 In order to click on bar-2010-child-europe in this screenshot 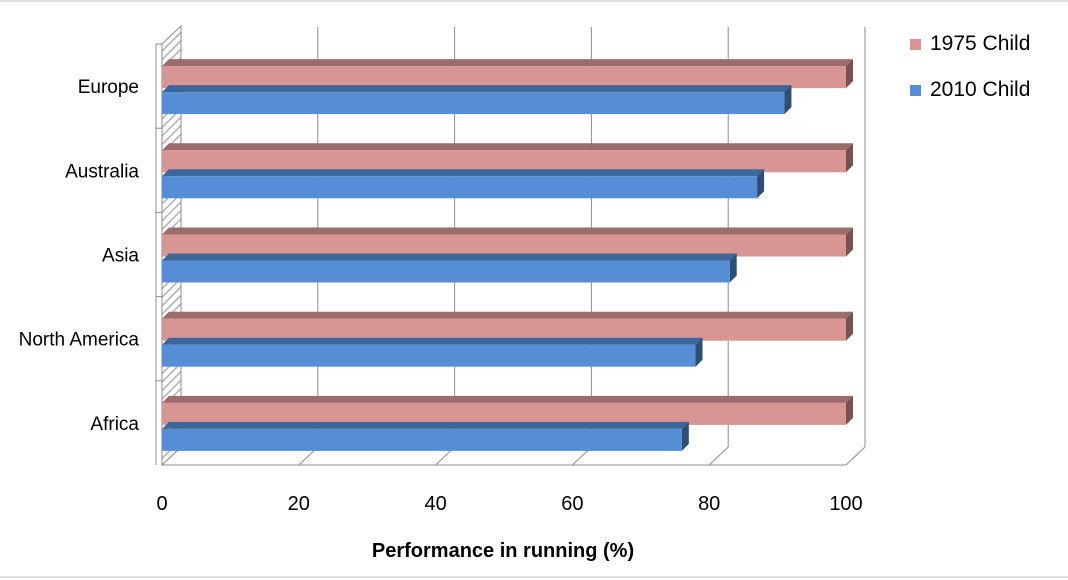, I will do `click(477, 100)`.